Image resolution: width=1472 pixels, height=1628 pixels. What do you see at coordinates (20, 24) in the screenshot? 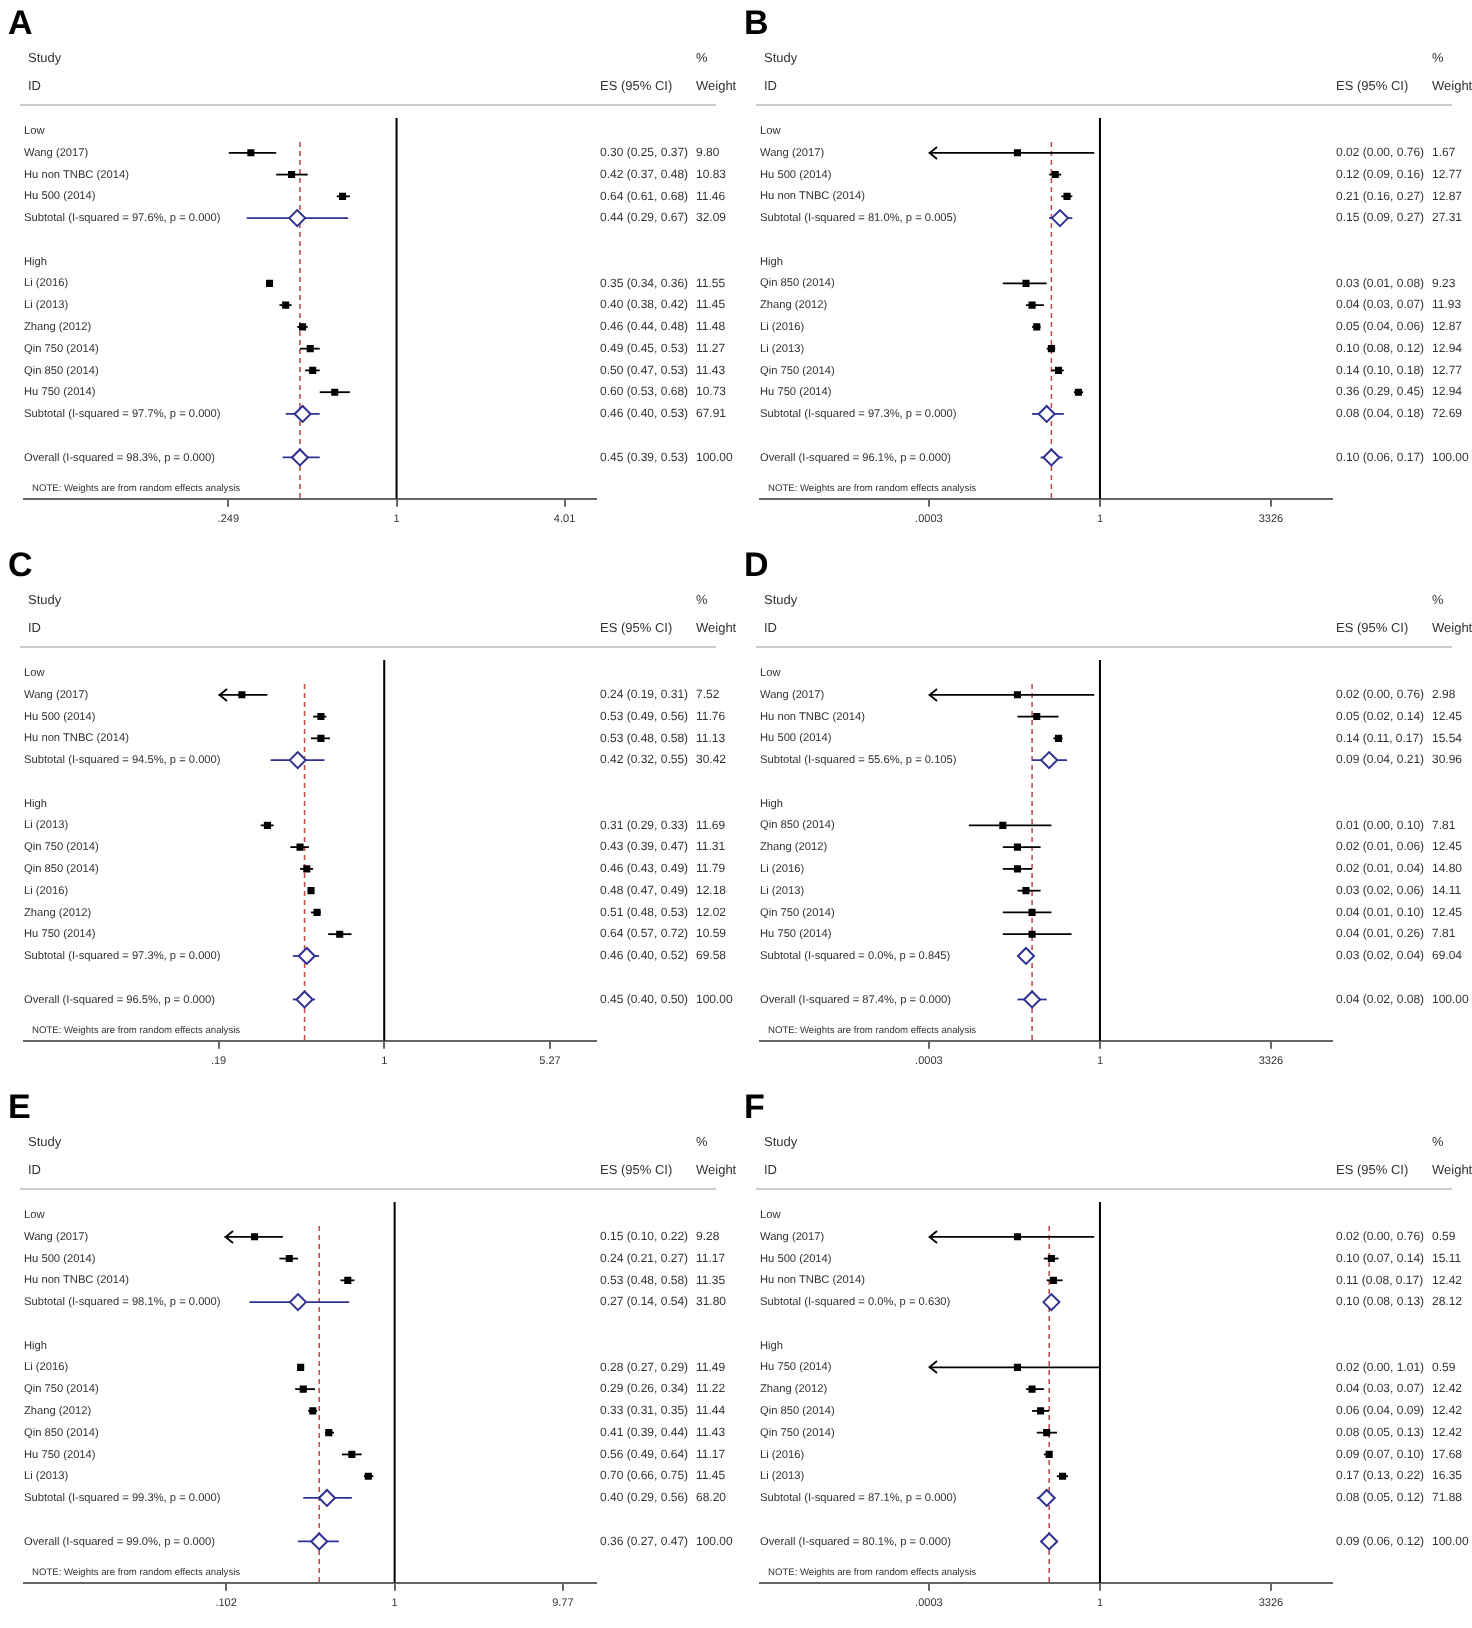
I see `chart-title: A` at bounding box center [20, 24].